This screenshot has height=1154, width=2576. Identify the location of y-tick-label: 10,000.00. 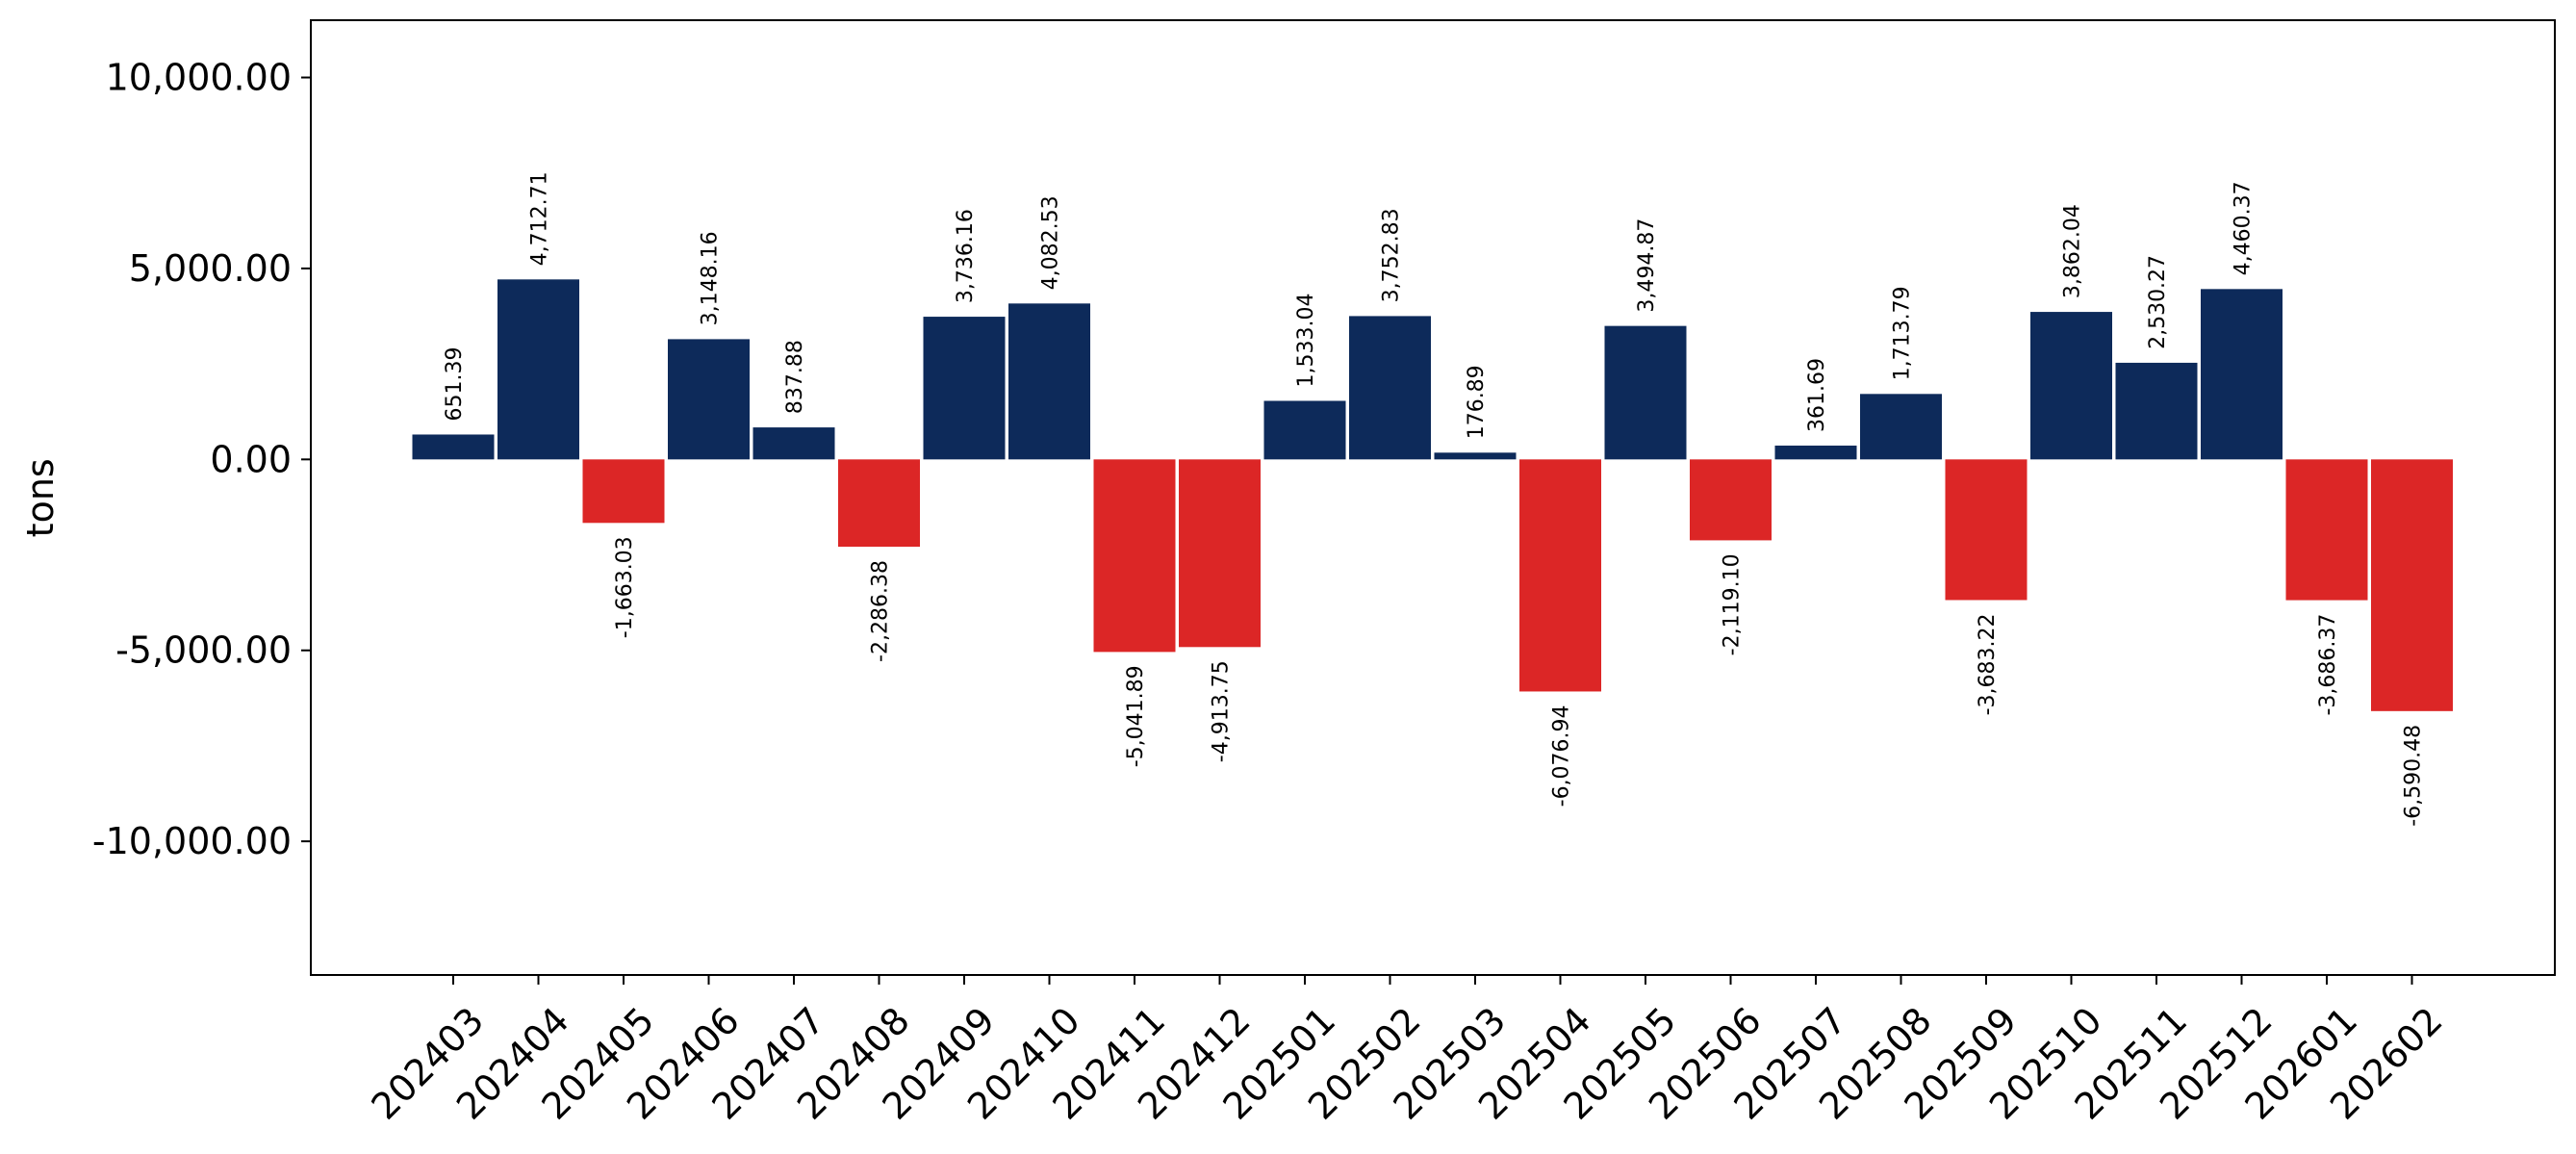
(199, 78).